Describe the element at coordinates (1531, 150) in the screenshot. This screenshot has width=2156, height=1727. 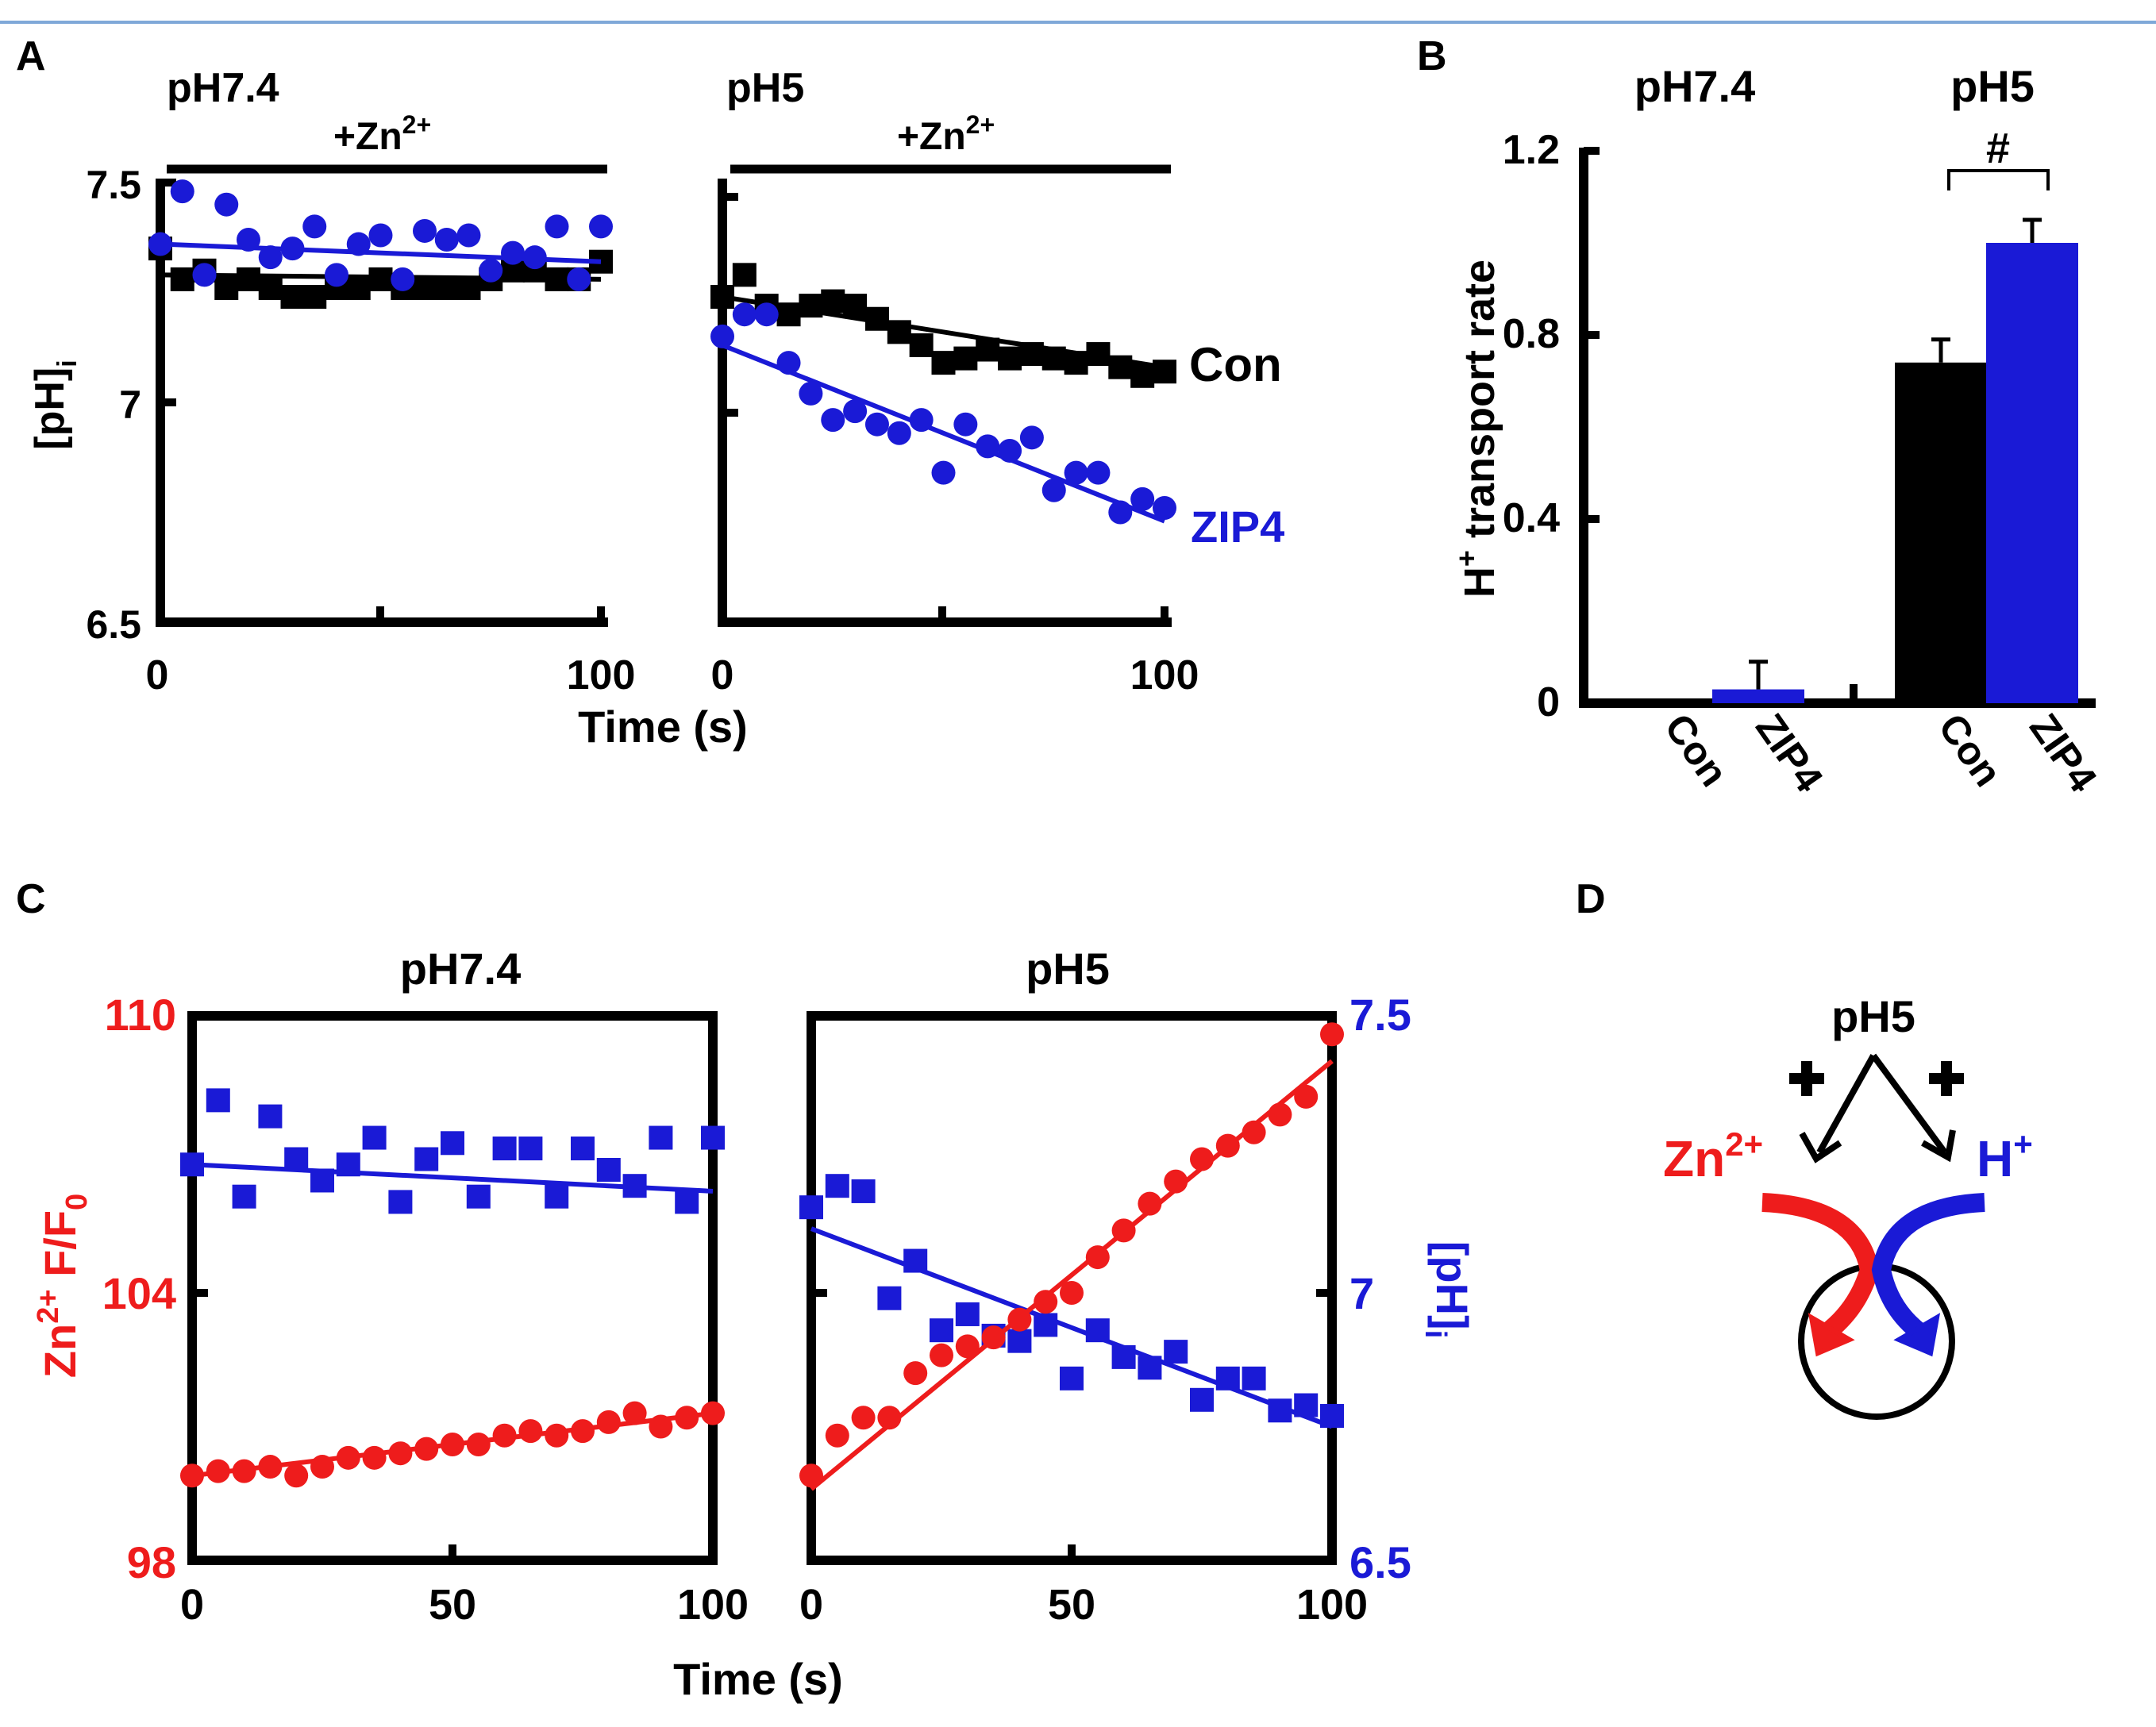
I see `y-tick-label: 1.2` at that location.